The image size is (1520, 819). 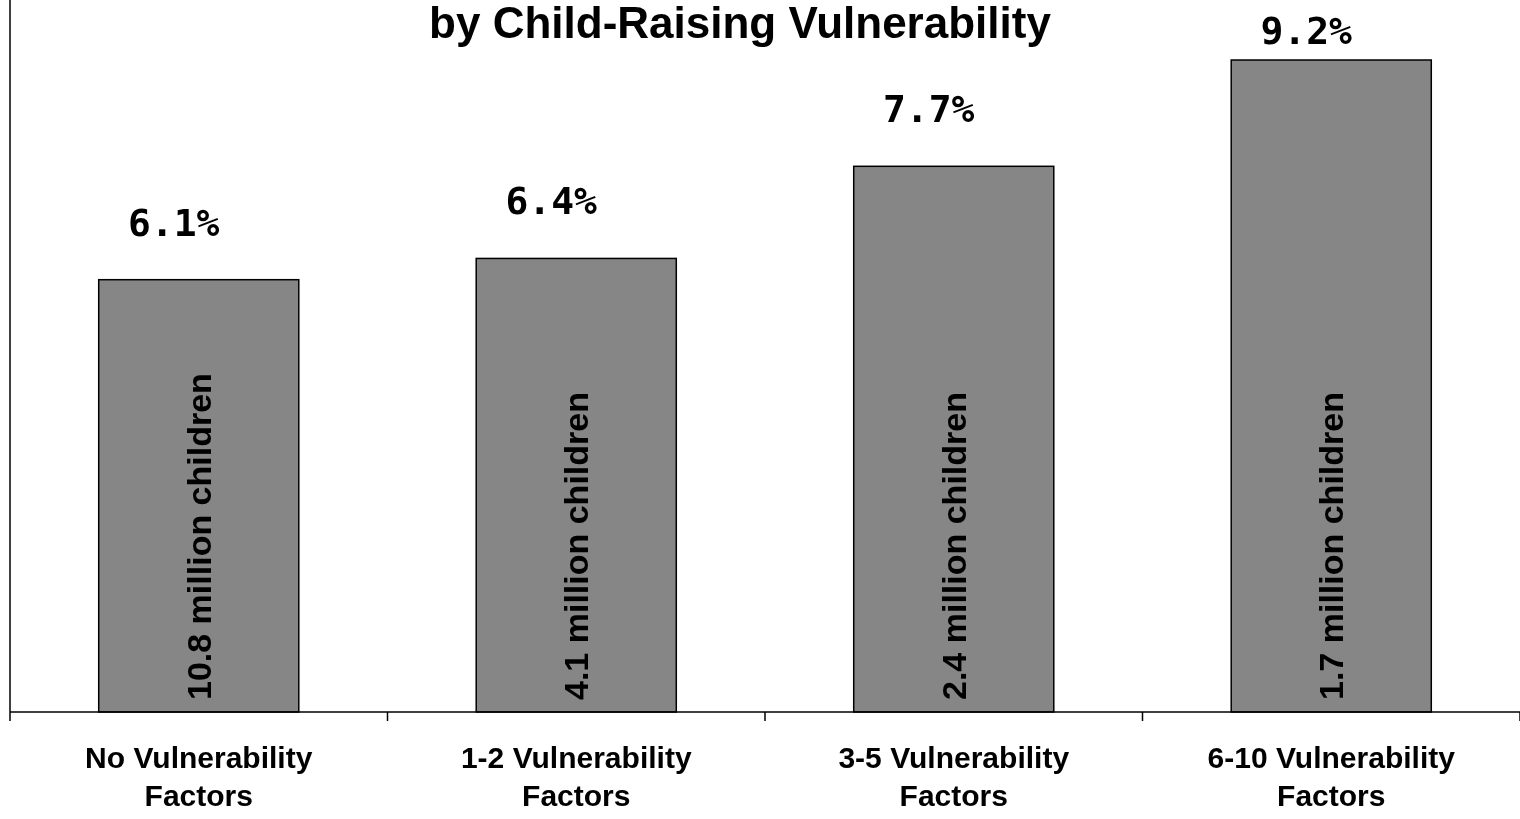 What do you see at coordinates (1331, 546) in the screenshot?
I see `annotation: 1.7 million children` at bounding box center [1331, 546].